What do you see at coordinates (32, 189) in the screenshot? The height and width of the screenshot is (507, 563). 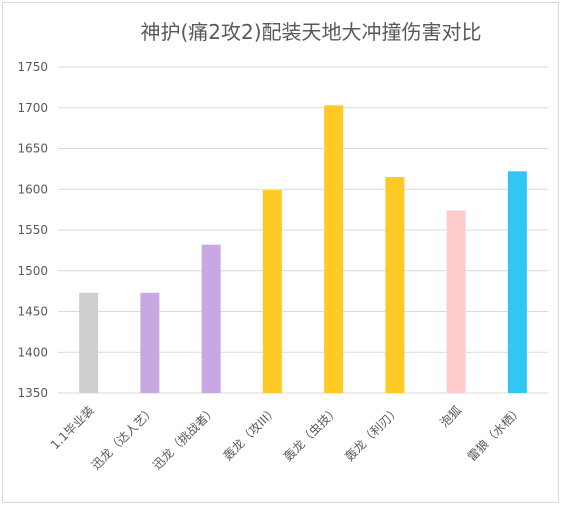 I see `y-tick-label: 1600` at bounding box center [32, 189].